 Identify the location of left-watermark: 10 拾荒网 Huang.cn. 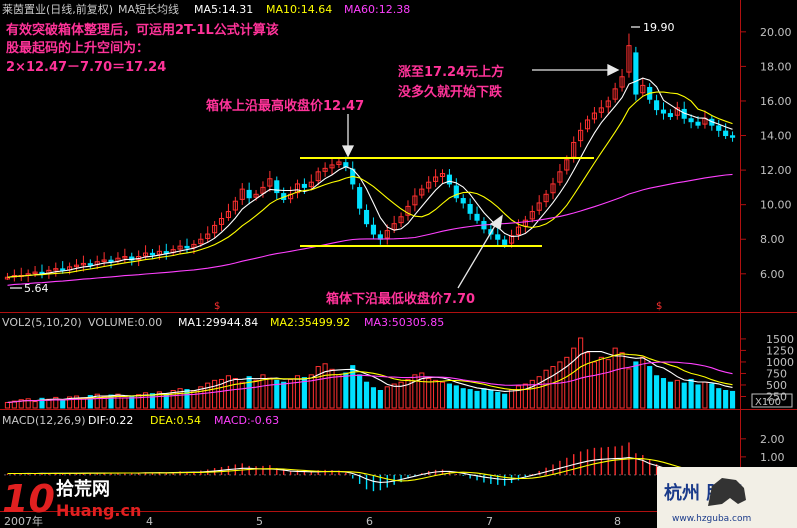
(71, 499).